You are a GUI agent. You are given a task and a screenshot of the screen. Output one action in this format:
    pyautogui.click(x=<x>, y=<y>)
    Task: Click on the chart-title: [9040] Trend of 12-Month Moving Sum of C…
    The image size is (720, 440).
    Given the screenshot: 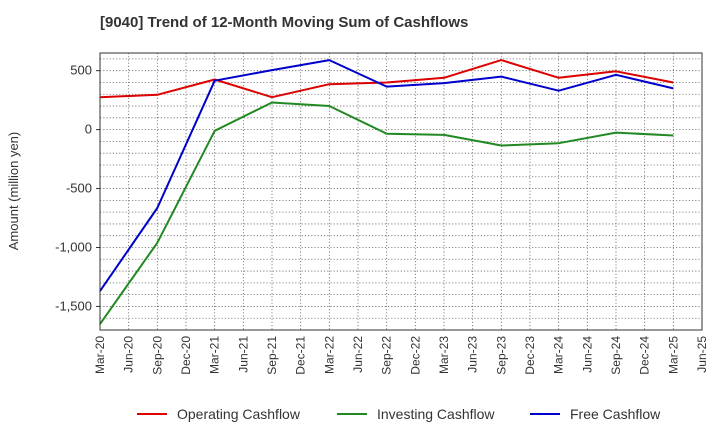 What is the action you would take?
    pyautogui.click(x=284, y=22)
    